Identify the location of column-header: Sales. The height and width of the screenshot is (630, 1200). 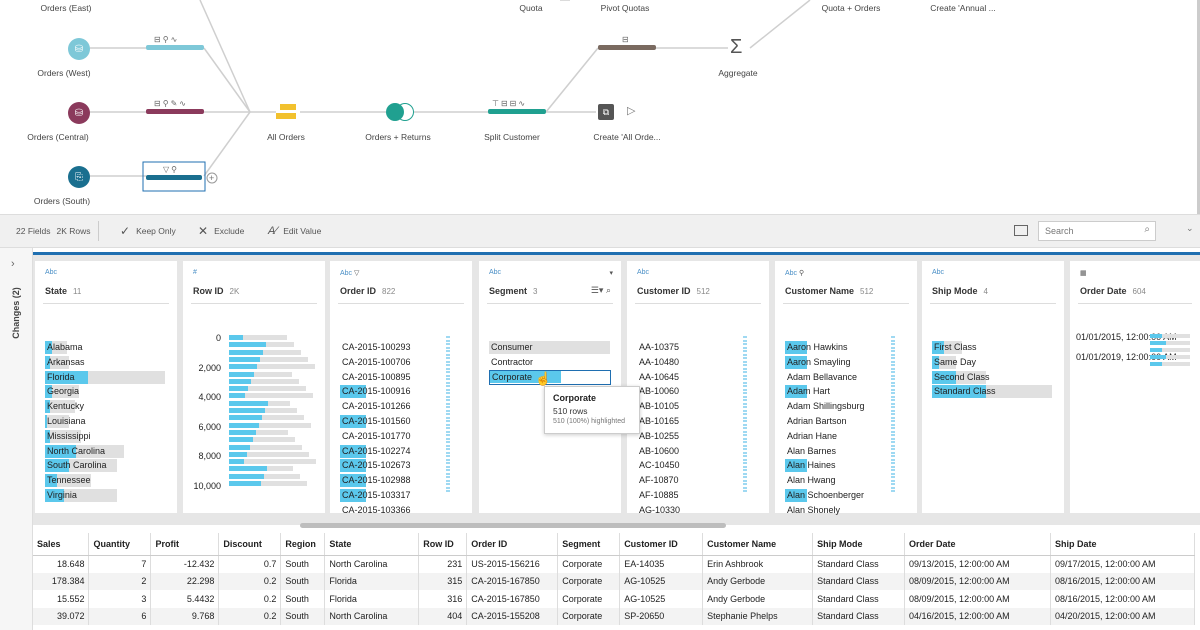
(61, 544).